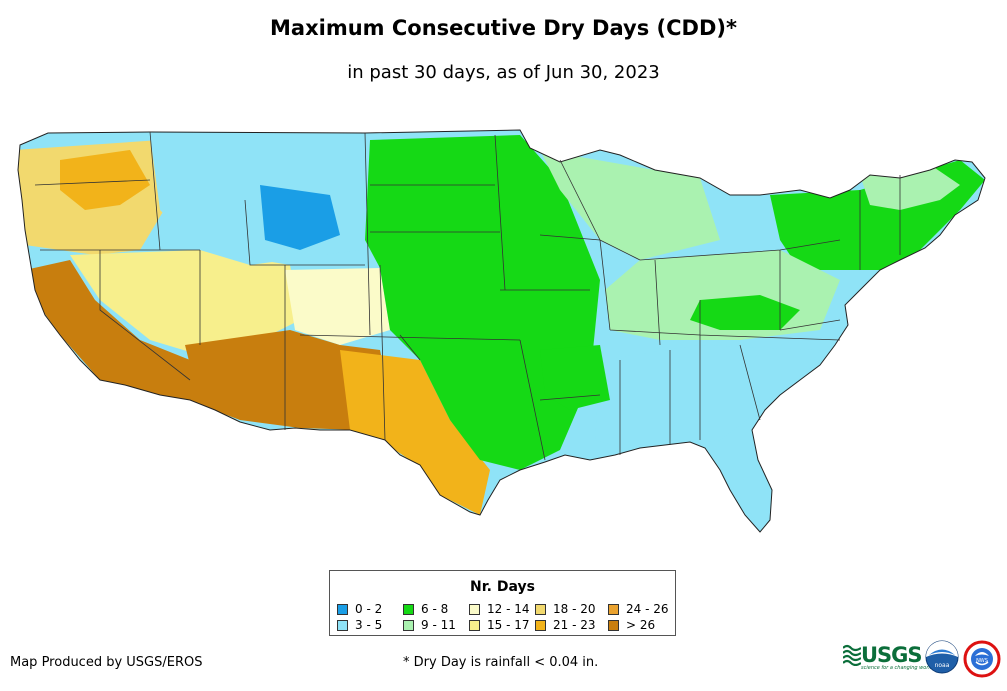 This screenshot has height=691, width=1007. I want to click on legend-label: 0 - 2, so click(369, 609).